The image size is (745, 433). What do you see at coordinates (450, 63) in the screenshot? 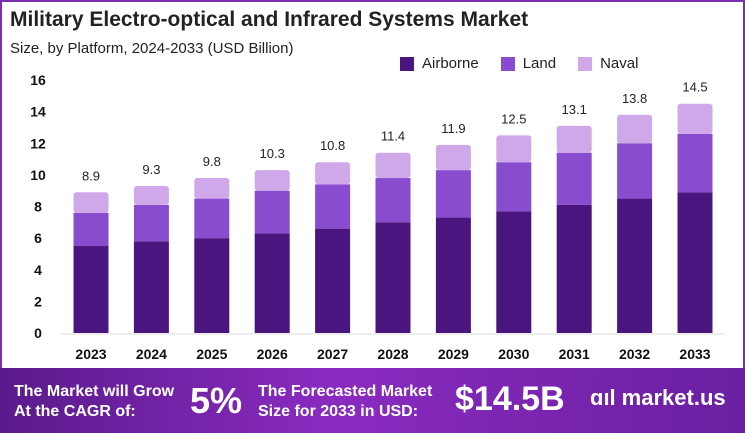
I see `legend-label: Airborne` at bounding box center [450, 63].